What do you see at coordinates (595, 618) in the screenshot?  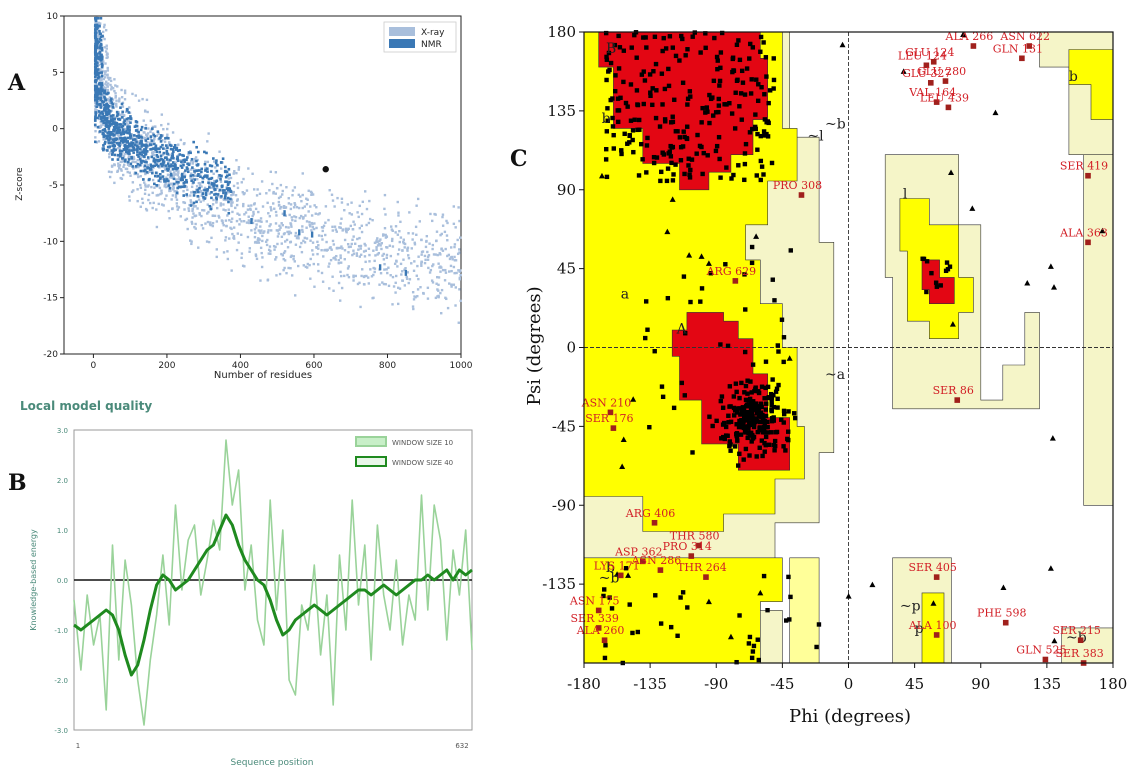 I see `residue-label: SER 339` at bounding box center [595, 618].